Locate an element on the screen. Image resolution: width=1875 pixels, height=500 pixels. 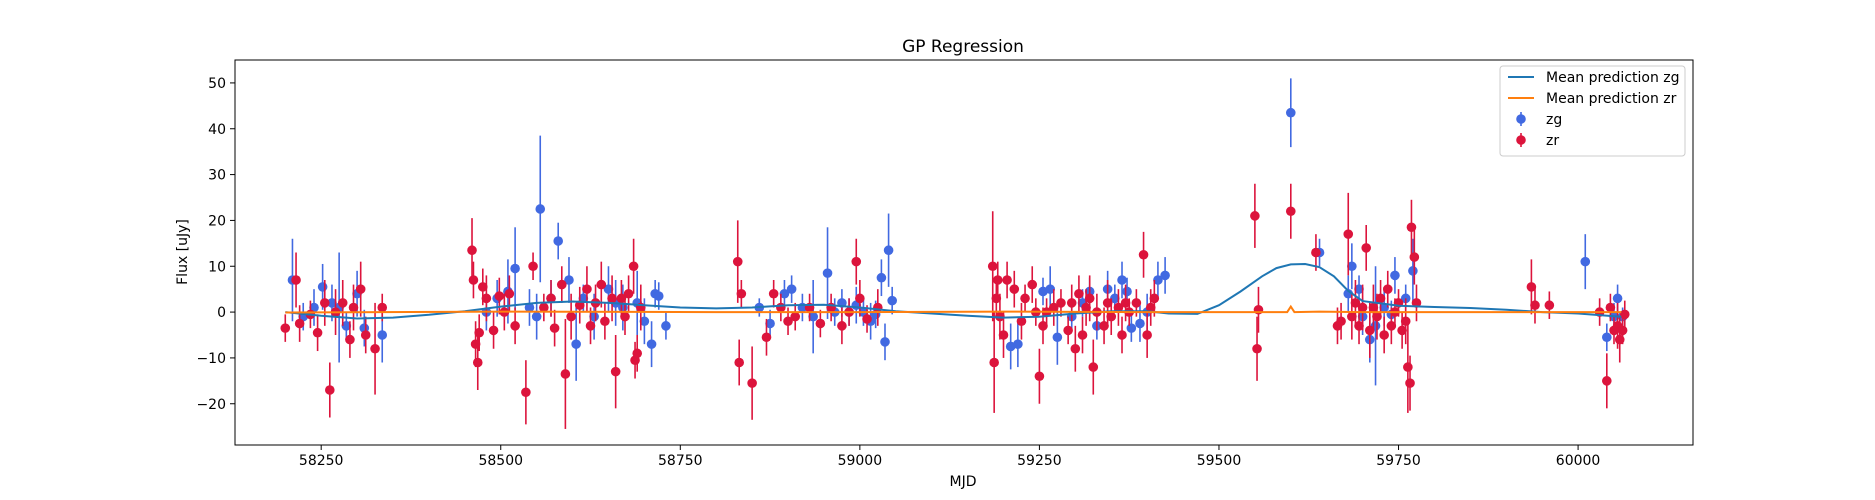
x-tick-label-60000: 60000 is located at coordinates (1578, 461).